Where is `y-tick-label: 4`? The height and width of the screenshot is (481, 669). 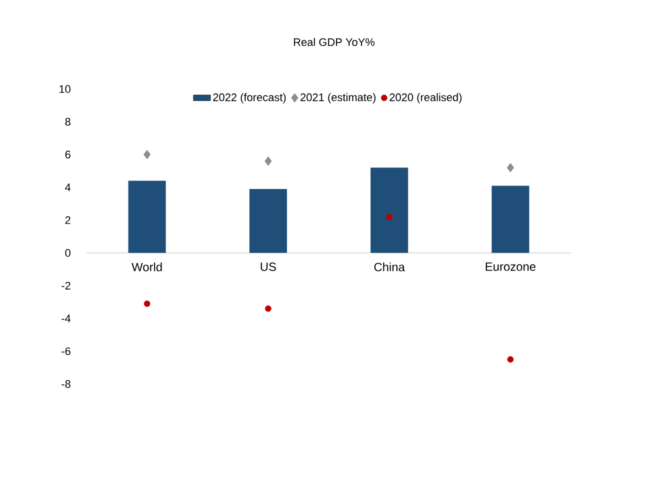 y-tick-label: 4 is located at coordinates (68, 188).